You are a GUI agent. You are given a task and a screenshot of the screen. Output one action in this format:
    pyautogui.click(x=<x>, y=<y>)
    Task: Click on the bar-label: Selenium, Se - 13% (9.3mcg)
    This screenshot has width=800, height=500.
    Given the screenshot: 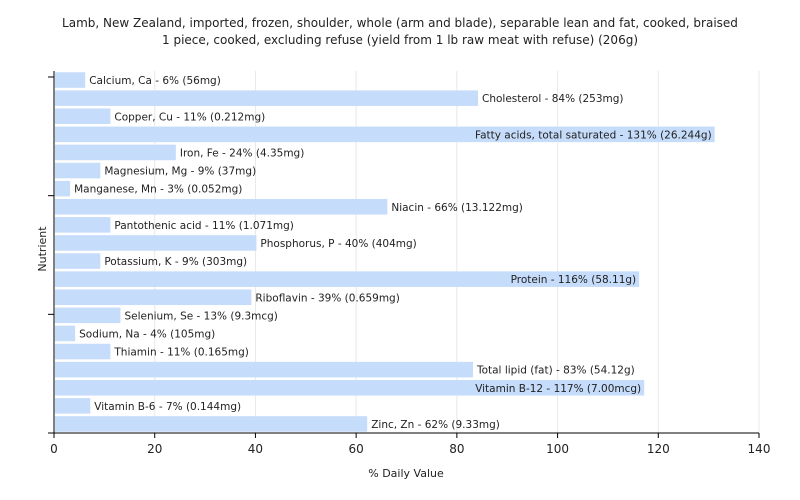 What is the action you would take?
    pyautogui.click(x=200, y=316)
    